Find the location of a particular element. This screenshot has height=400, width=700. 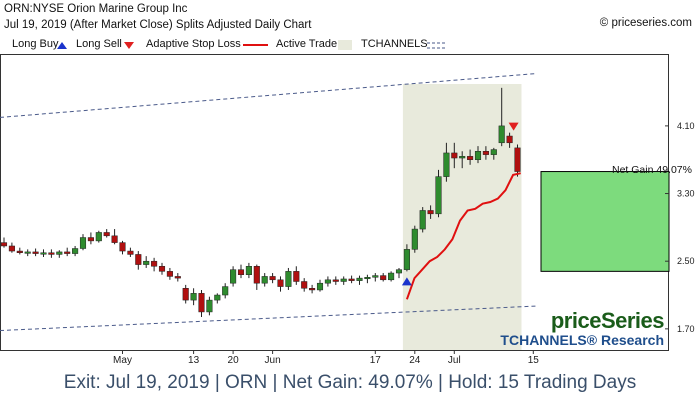

x-axis-tick-label: Jun is located at coordinates (273, 360).